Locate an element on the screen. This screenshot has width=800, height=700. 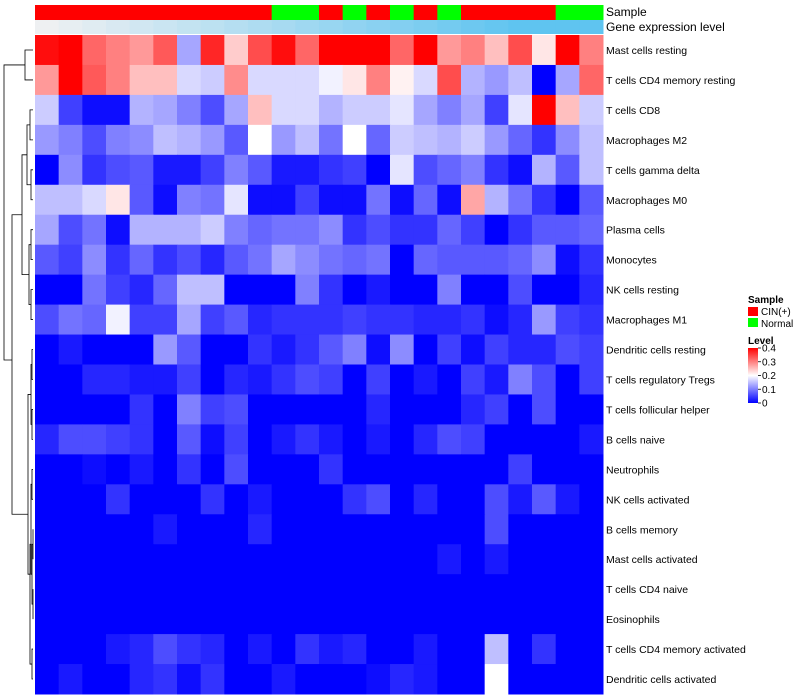
row-label: Macrophages M1 is located at coordinates (646, 321).